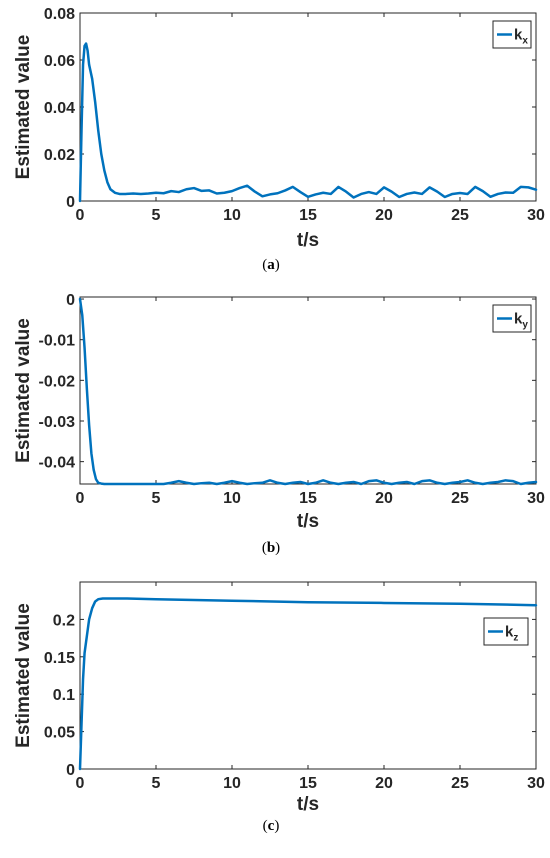 This screenshot has width=550, height=858. I want to click on legend: ky, so click(512, 318).